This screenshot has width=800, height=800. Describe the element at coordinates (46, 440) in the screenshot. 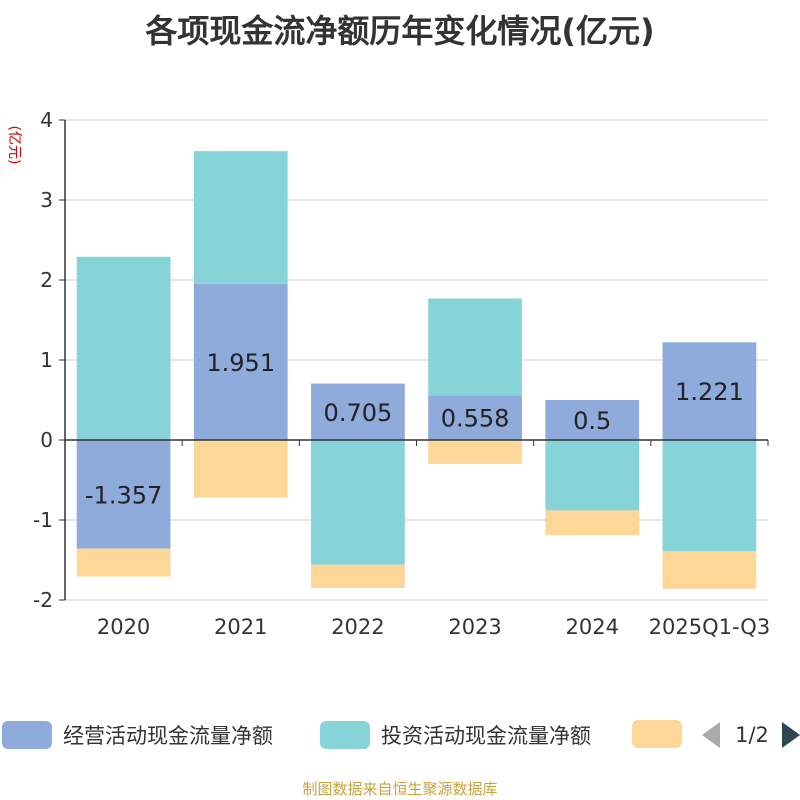

I see `y-tick-label: 0` at that location.